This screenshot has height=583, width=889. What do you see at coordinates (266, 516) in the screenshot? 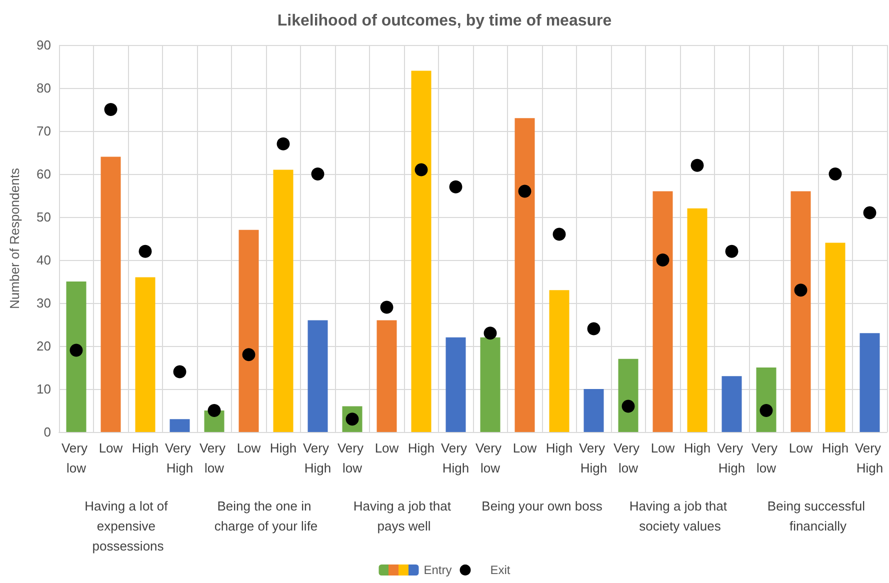
I see `text: Being the one in charge of your life` at bounding box center [266, 516].